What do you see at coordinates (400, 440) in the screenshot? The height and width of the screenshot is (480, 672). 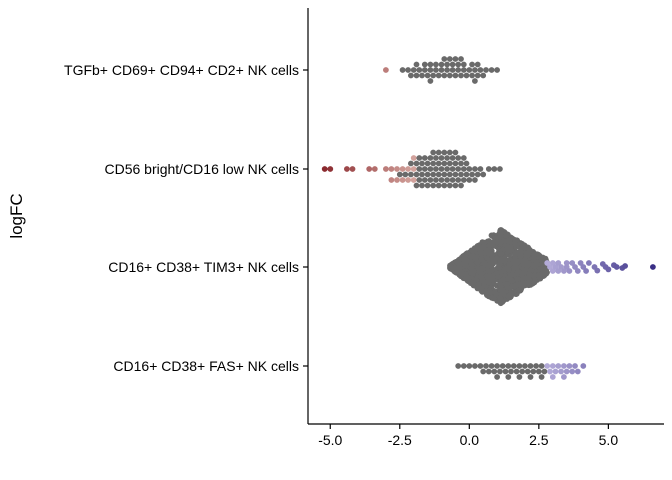 I see `x-tick-label: -2.5` at bounding box center [400, 440].